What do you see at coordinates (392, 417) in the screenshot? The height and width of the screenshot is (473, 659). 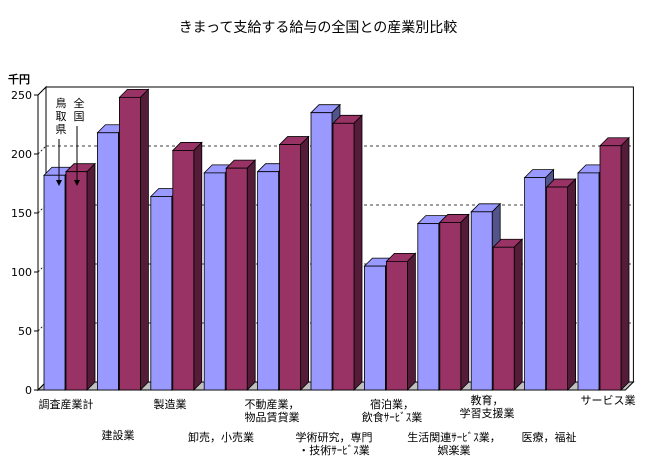 I see `x-tick-label: 飲食ｻｰﾋﾞｽ業` at bounding box center [392, 417].